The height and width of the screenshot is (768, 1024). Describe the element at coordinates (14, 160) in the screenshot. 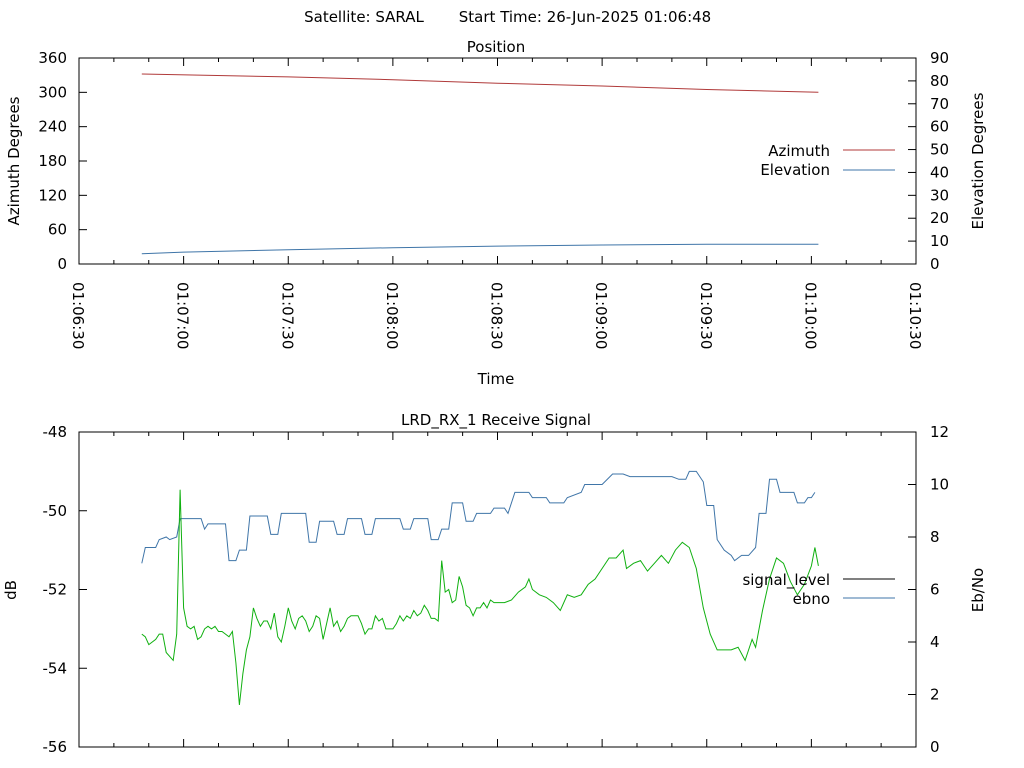

I see `position-ylabel: Azimuth Degrees` at that location.